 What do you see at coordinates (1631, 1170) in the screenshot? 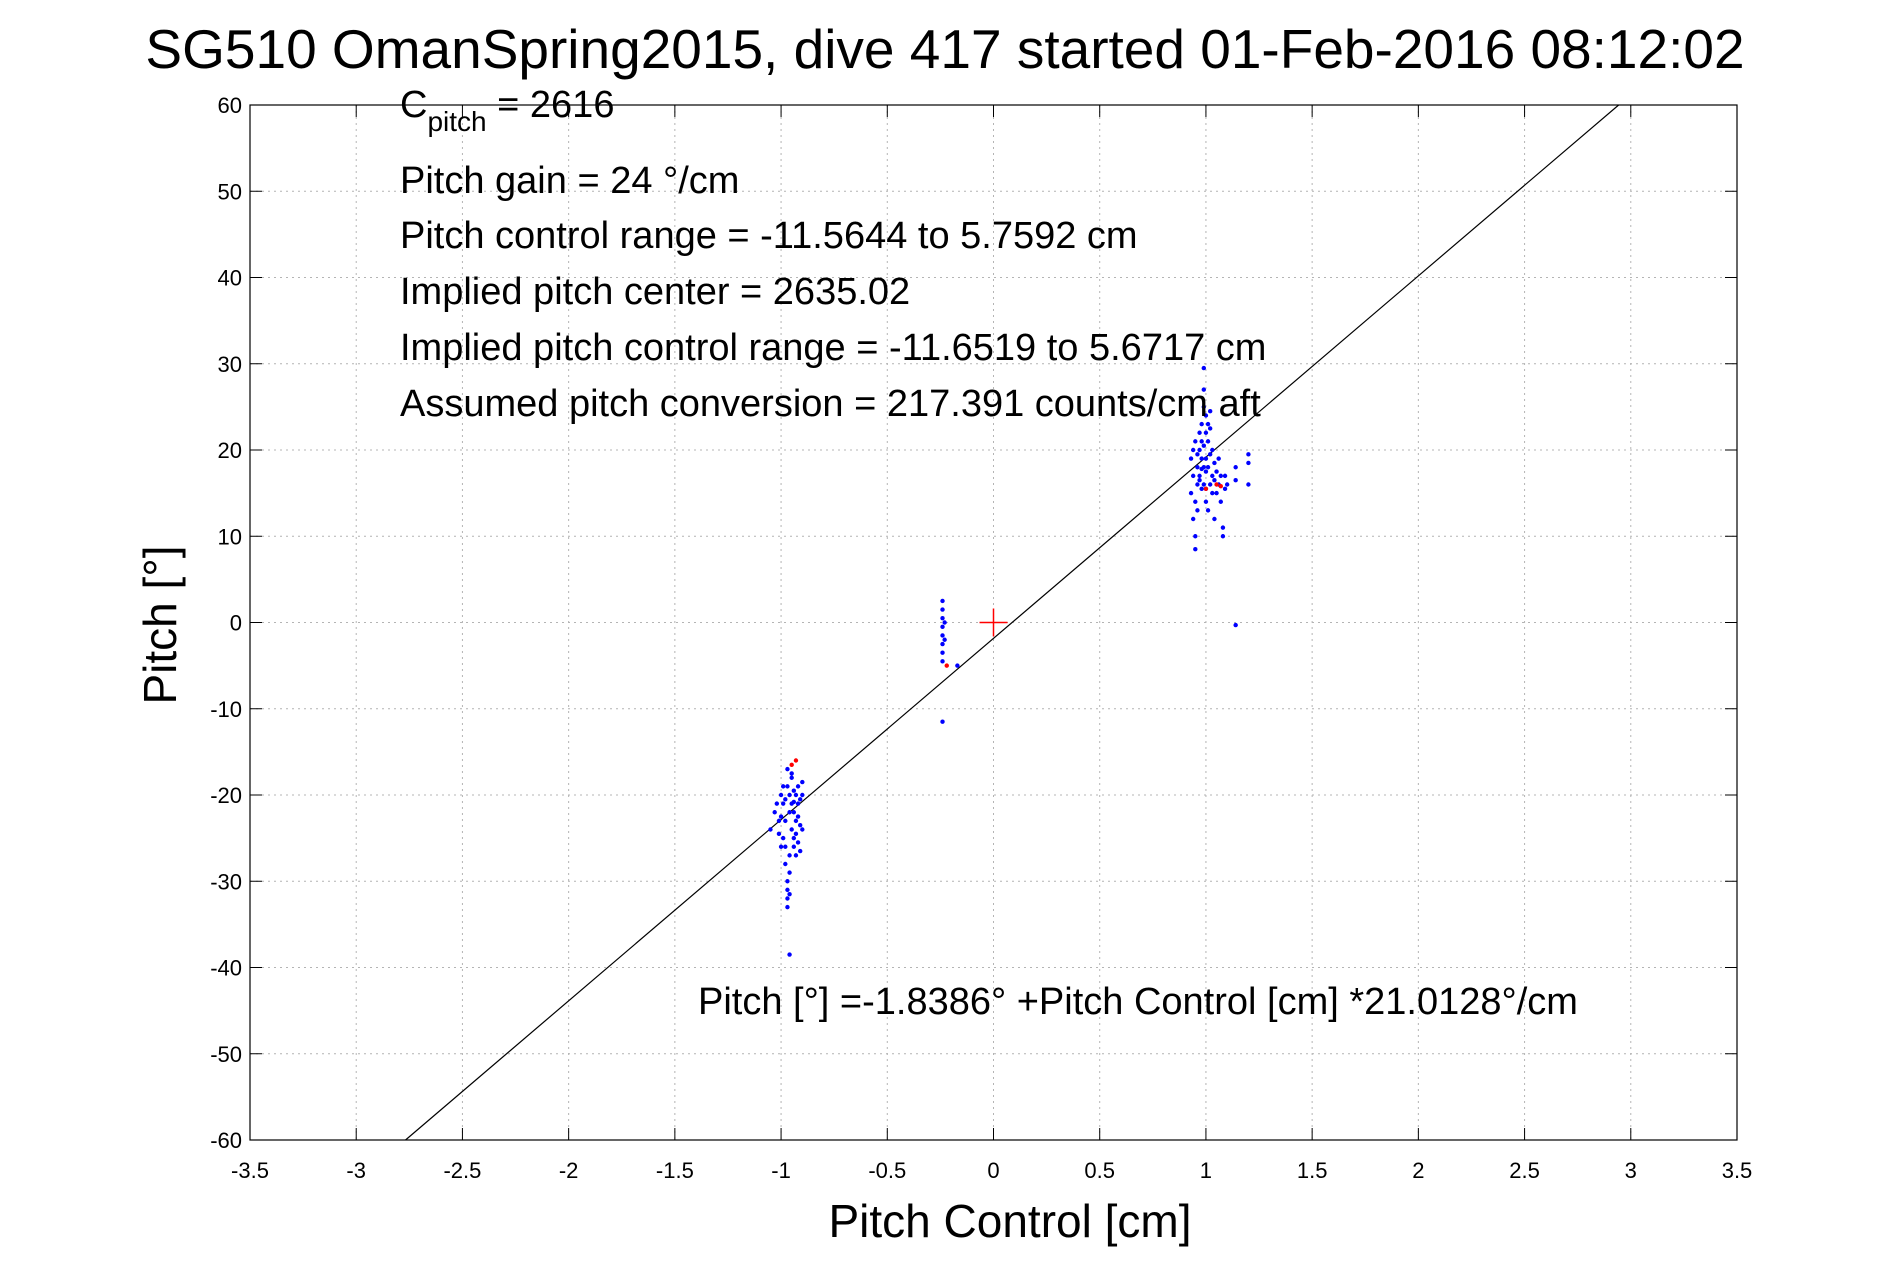
I see `x-tick-label: 3` at bounding box center [1631, 1170].